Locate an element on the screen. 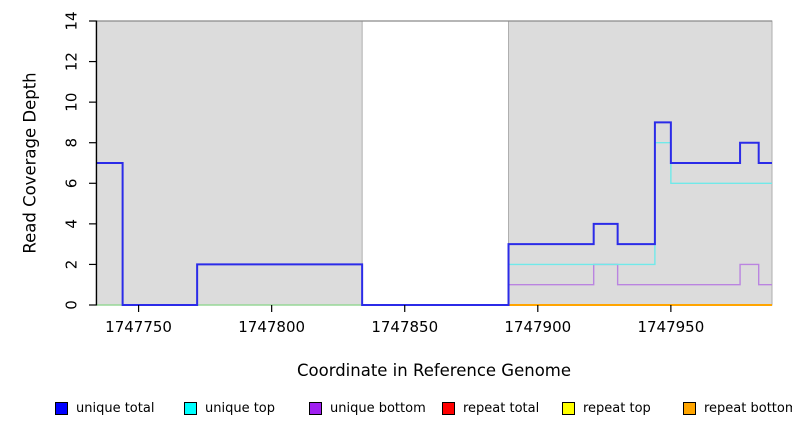 The width and height of the screenshot is (792, 432). x-tick-label: 1747750 is located at coordinates (138, 327).